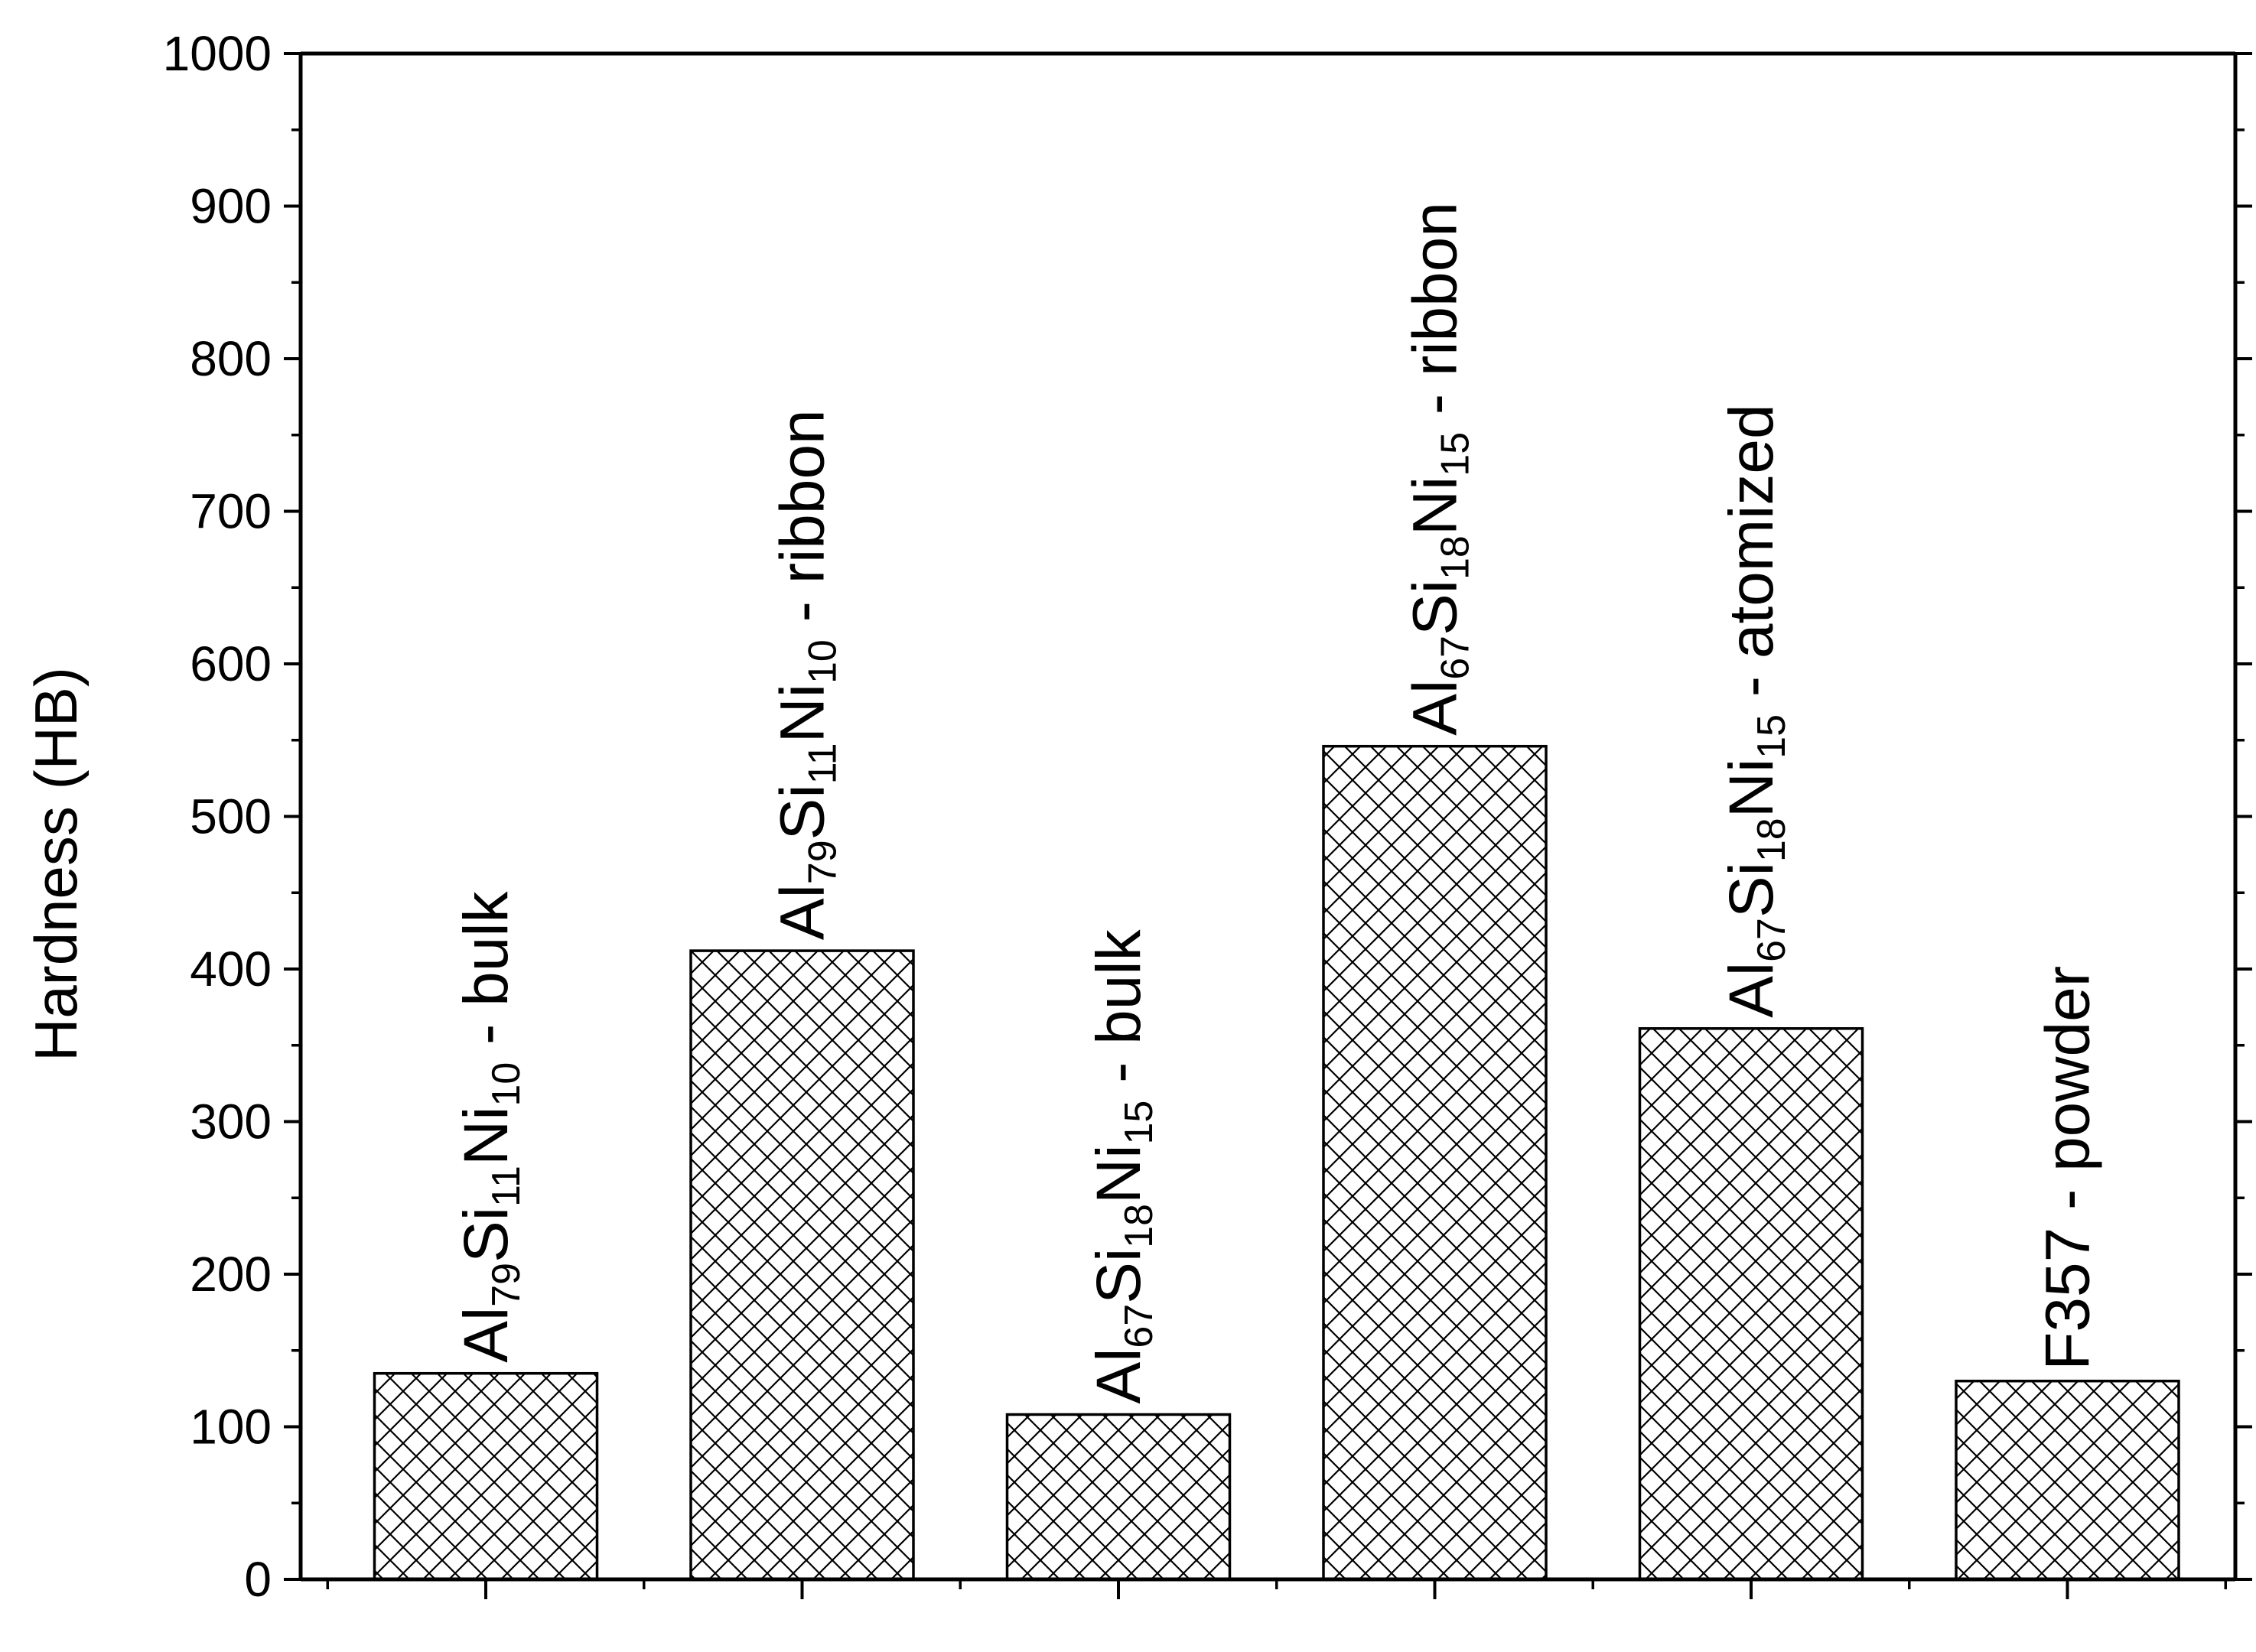 The height and width of the screenshot is (1652, 2256). Describe the element at coordinates (1436, 317) in the screenshot. I see `bar-label-4-part-7: - ribbon` at that location.